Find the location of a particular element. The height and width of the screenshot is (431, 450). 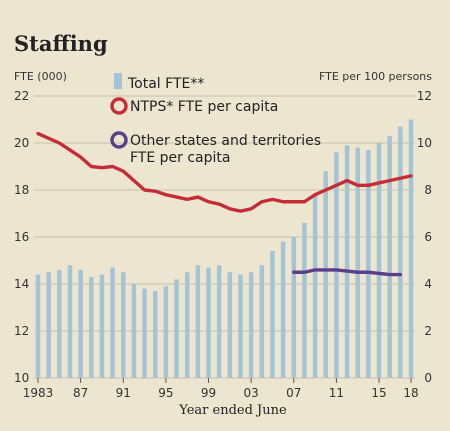

bar-2015 is located at coordinates (379, 260).